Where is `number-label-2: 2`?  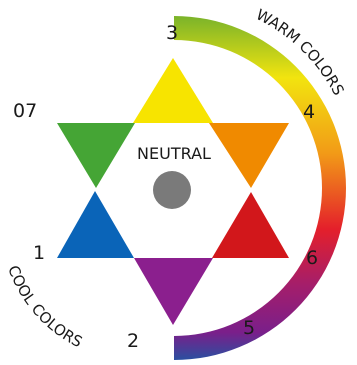
number-label-2: 2 is located at coordinates (133, 341).